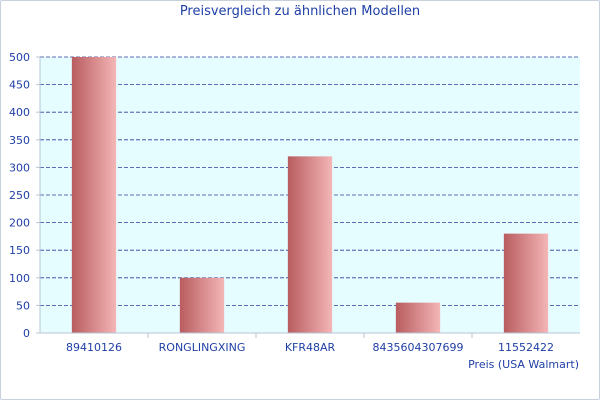 Image resolution: width=600 pixels, height=400 pixels. Describe the element at coordinates (202, 347) in the screenshot. I see `x-tick-label: RONGLINGXING` at that location.